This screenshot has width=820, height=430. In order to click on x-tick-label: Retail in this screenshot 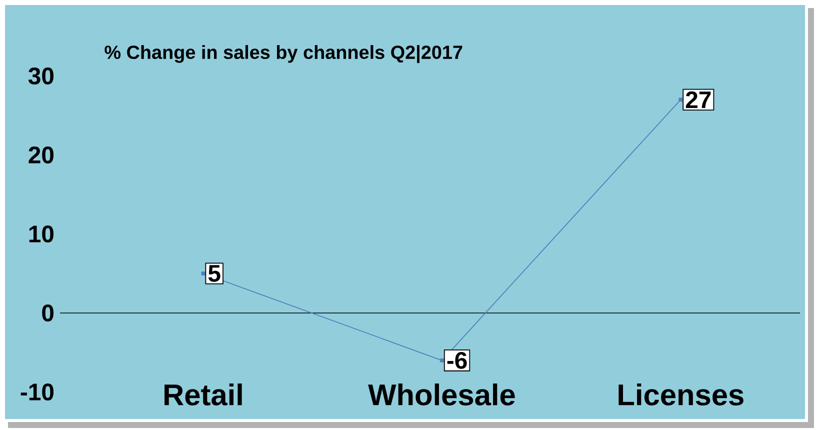, I will do `click(203, 395)`.